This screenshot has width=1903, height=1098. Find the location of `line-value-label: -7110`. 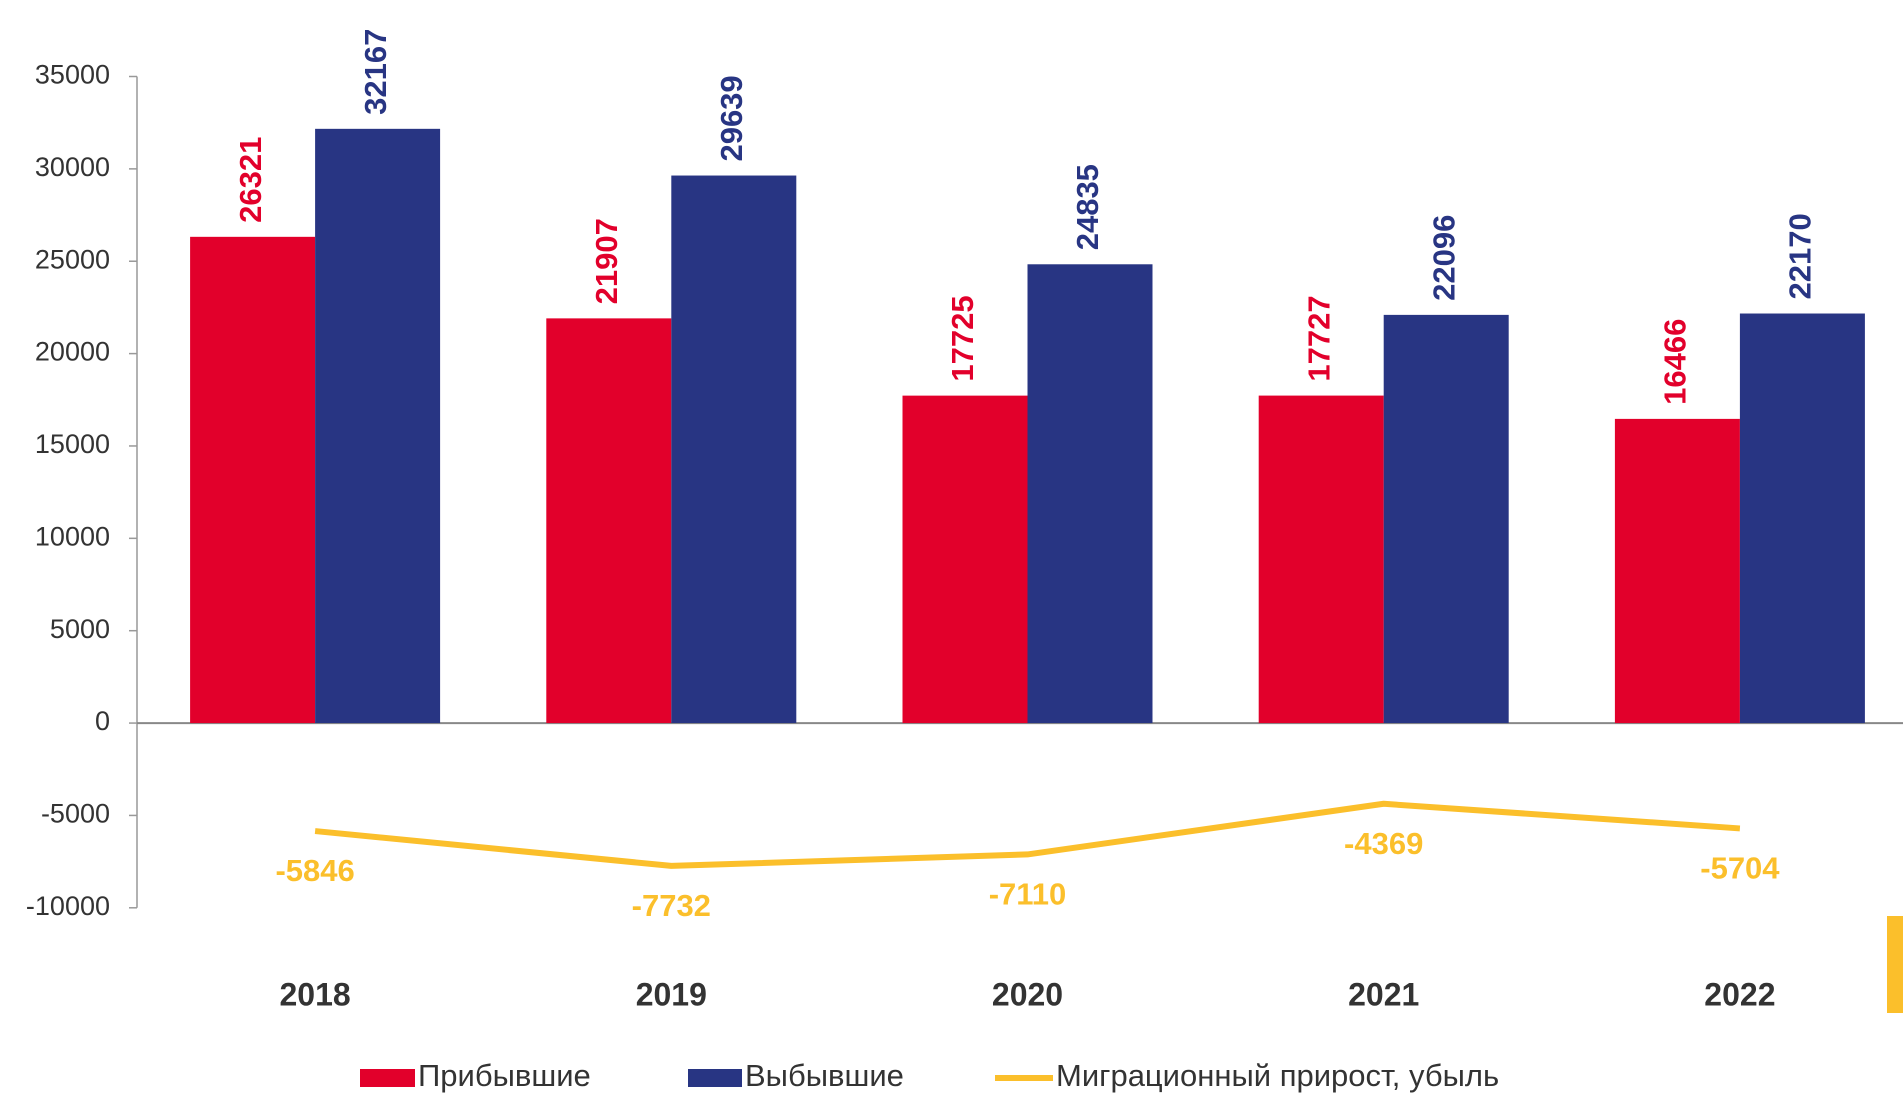

line-value-label: -7110 is located at coordinates (1028, 894).